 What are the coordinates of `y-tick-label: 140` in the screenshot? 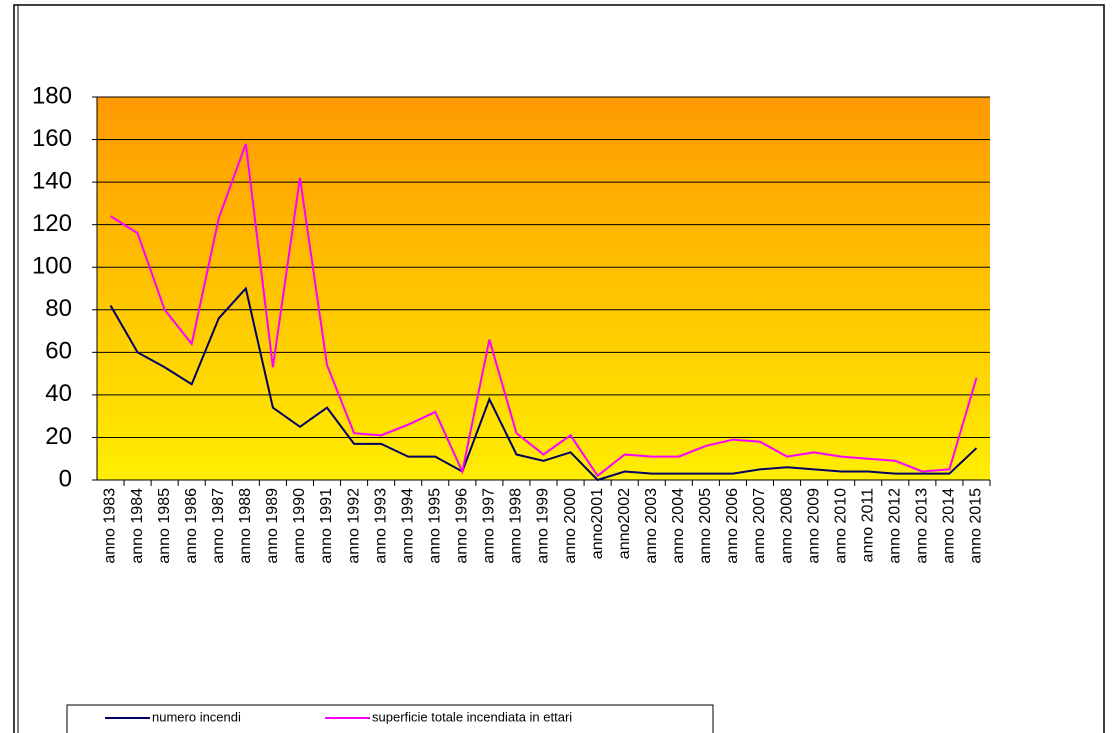 It's located at (52, 180).